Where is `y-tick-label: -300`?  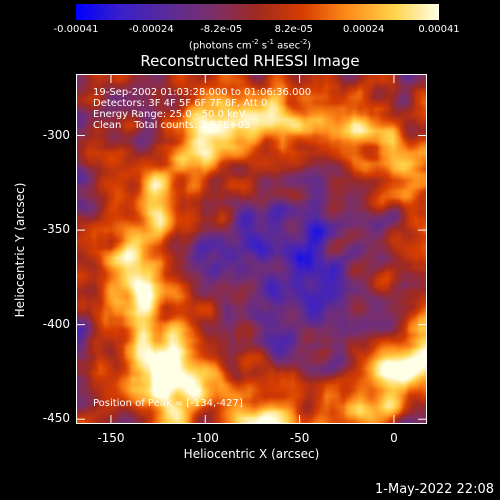 y-tick-label: -300 is located at coordinates (56, 134).